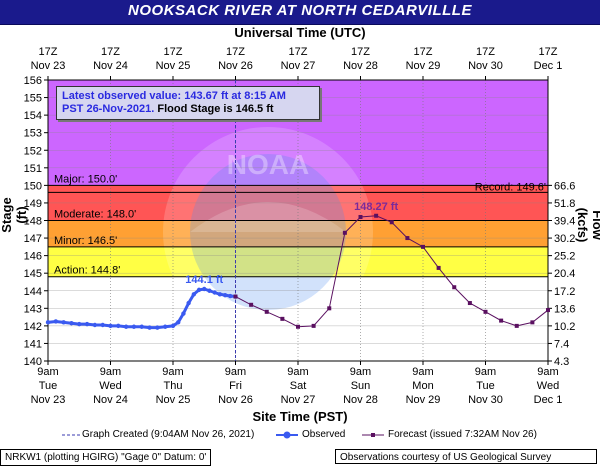  I want to click on x-tick-date: Nov 27, so click(298, 400).